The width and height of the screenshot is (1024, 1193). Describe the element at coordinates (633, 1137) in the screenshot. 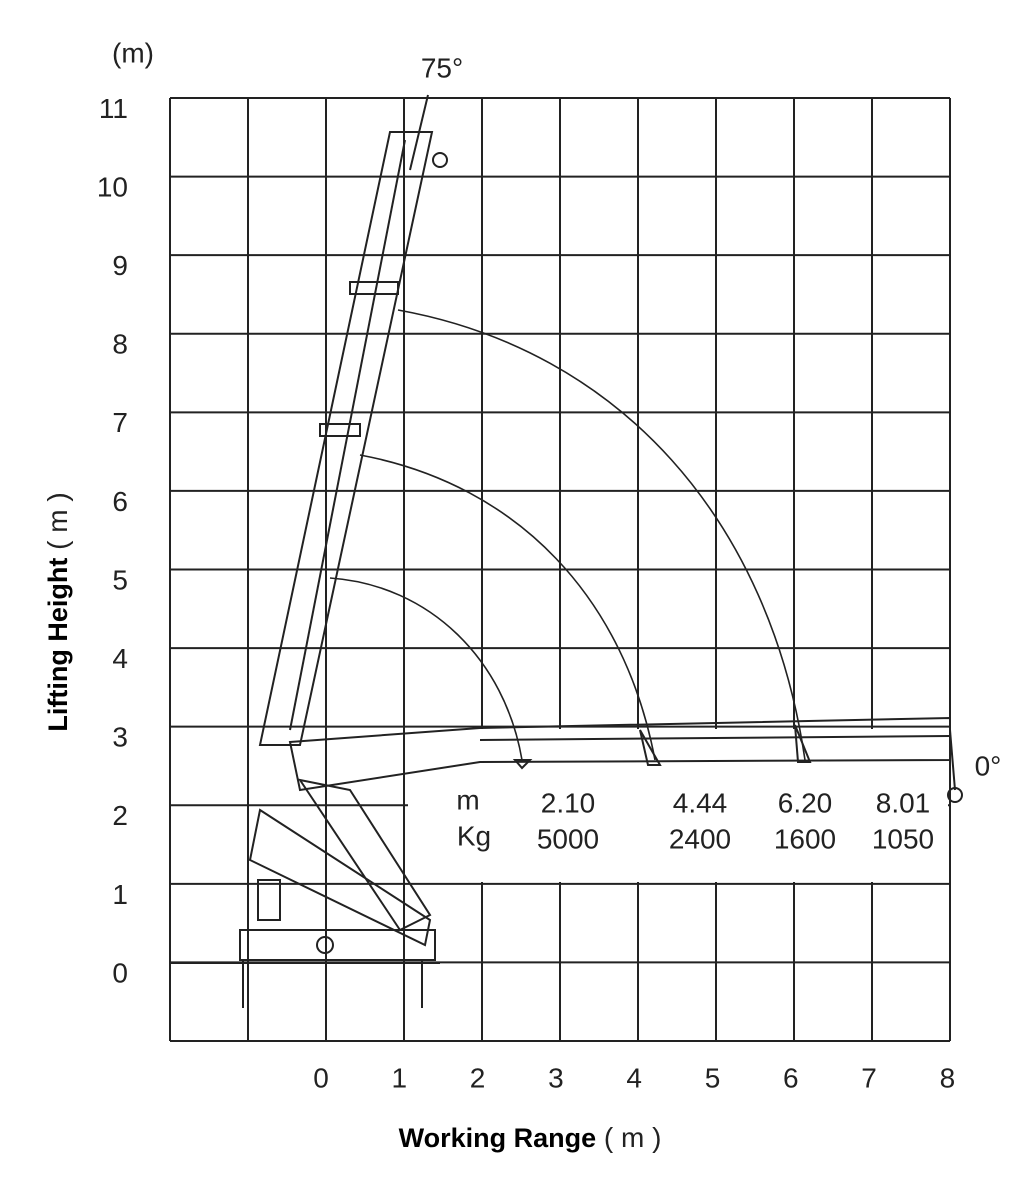

I see `x-axis-unit: ( m )` at that location.